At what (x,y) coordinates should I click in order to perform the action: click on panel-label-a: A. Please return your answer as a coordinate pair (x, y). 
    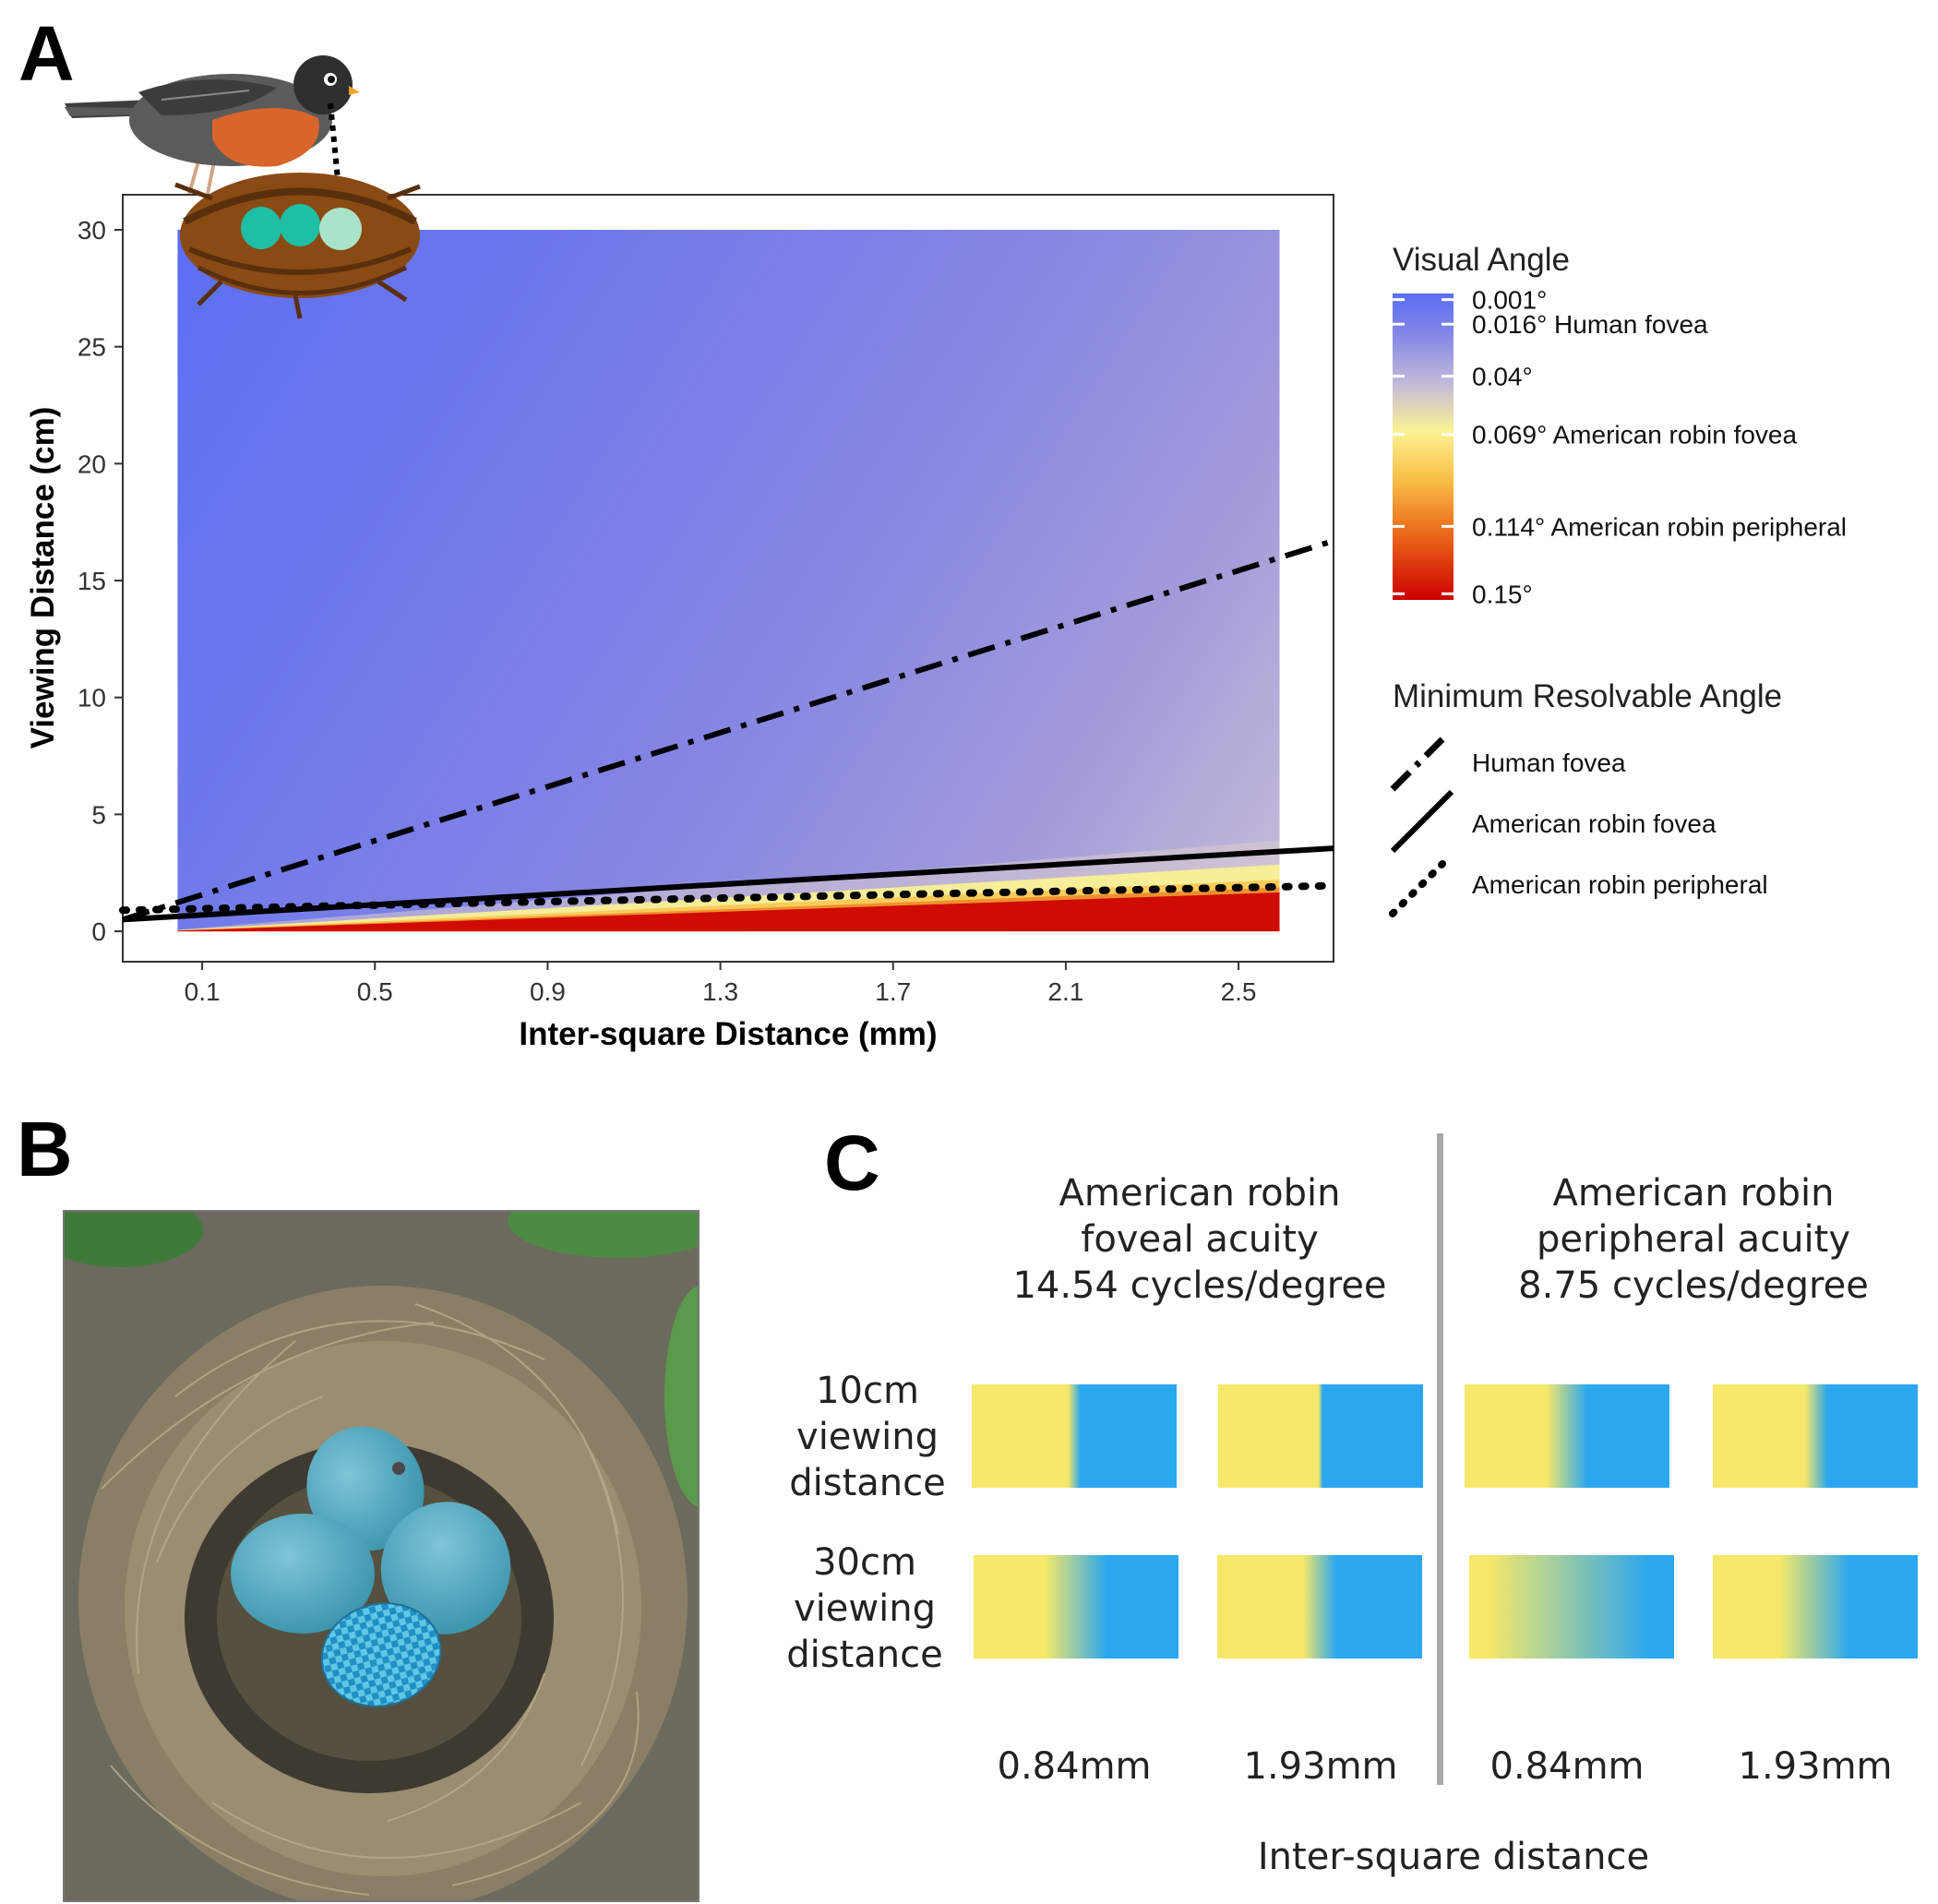
    Looking at the image, I should click on (46, 53).